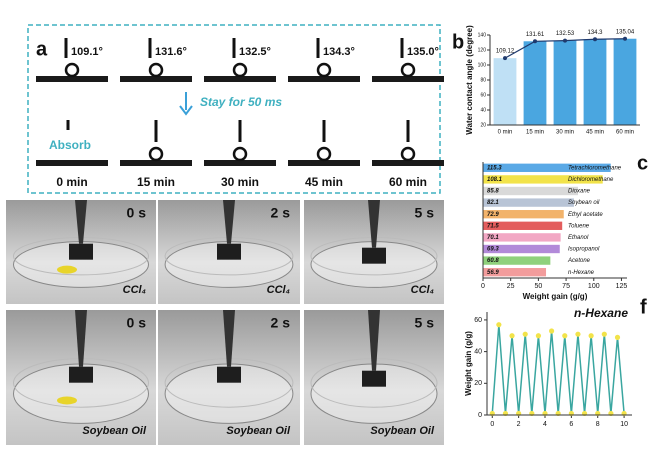  Describe the element at coordinates (578, 238) in the screenshot. I see `category-label: Ethanol` at that location.